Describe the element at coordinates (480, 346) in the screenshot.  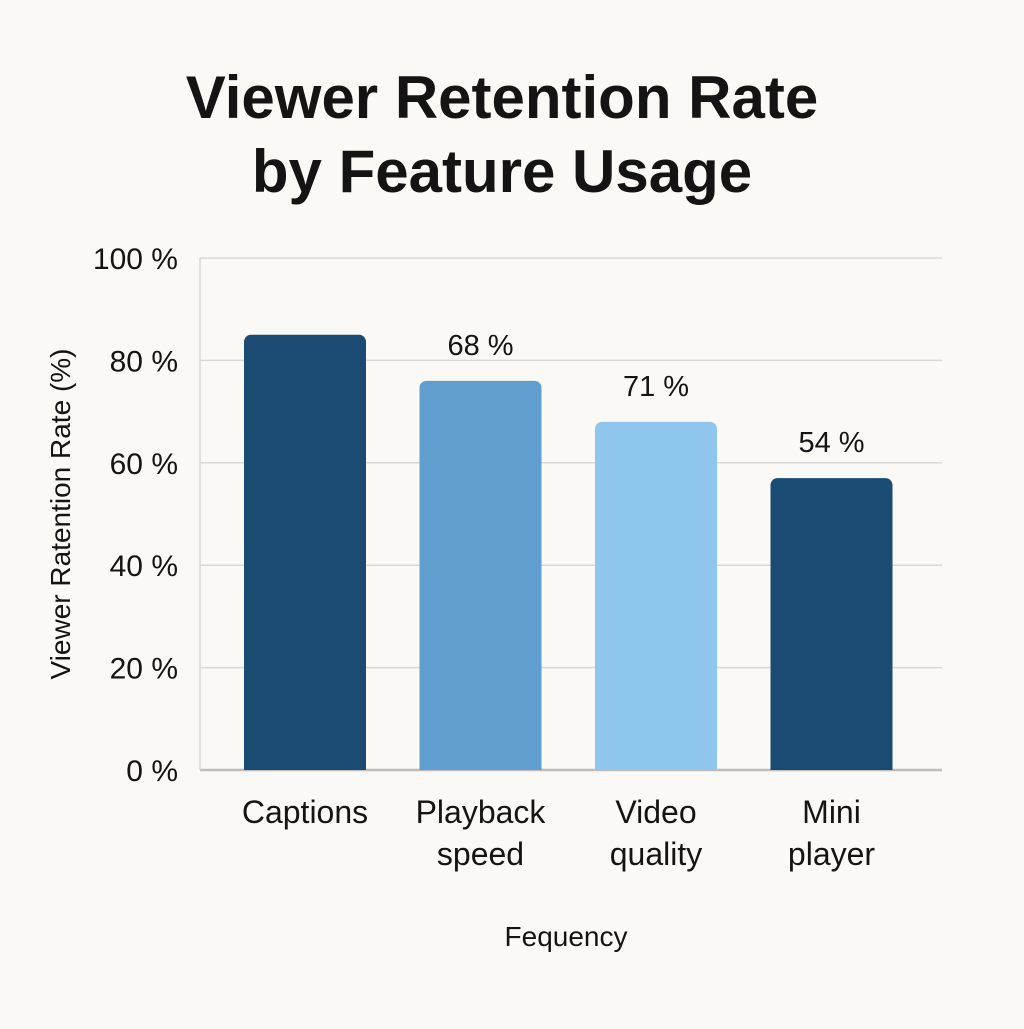
I see `data-label: 68 %` at that location.